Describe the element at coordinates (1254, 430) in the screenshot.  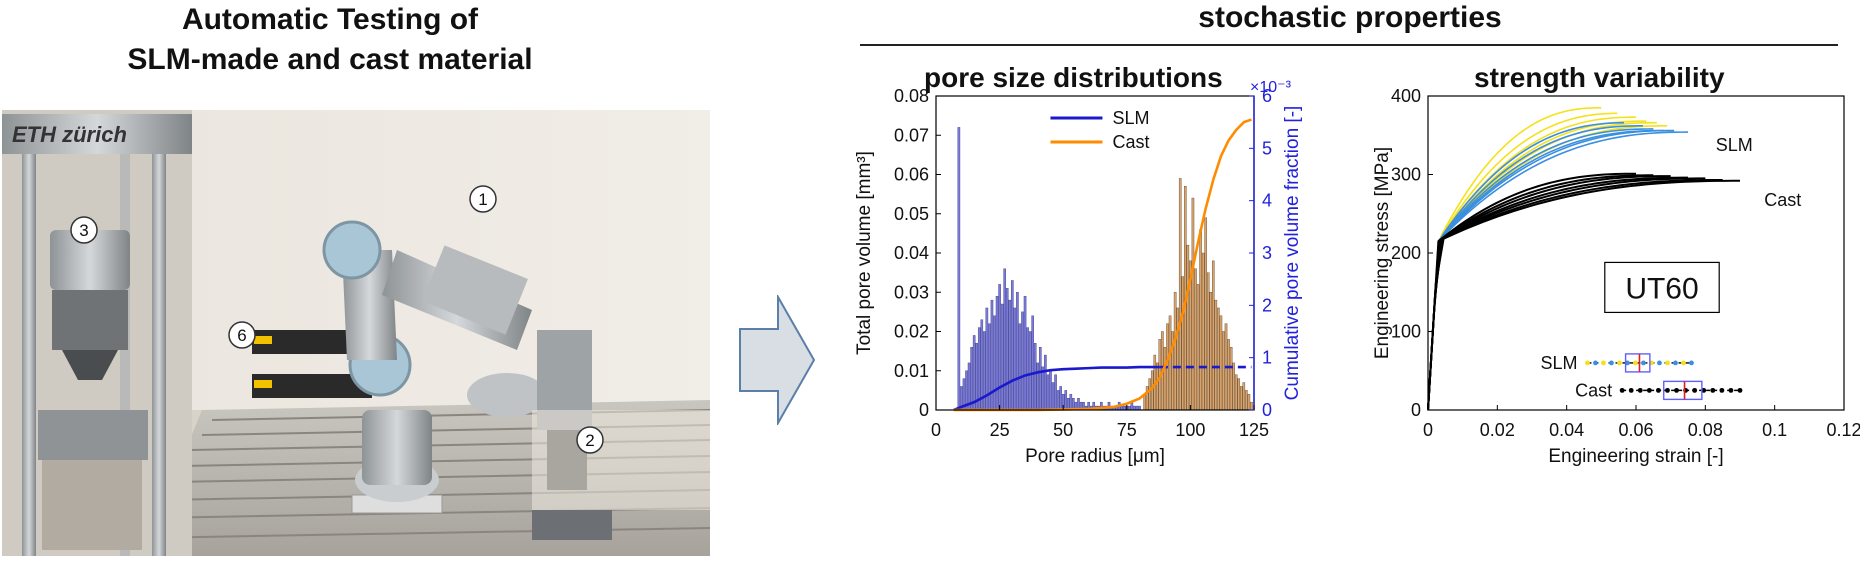
I see `x-tick-label: 125` at that location.